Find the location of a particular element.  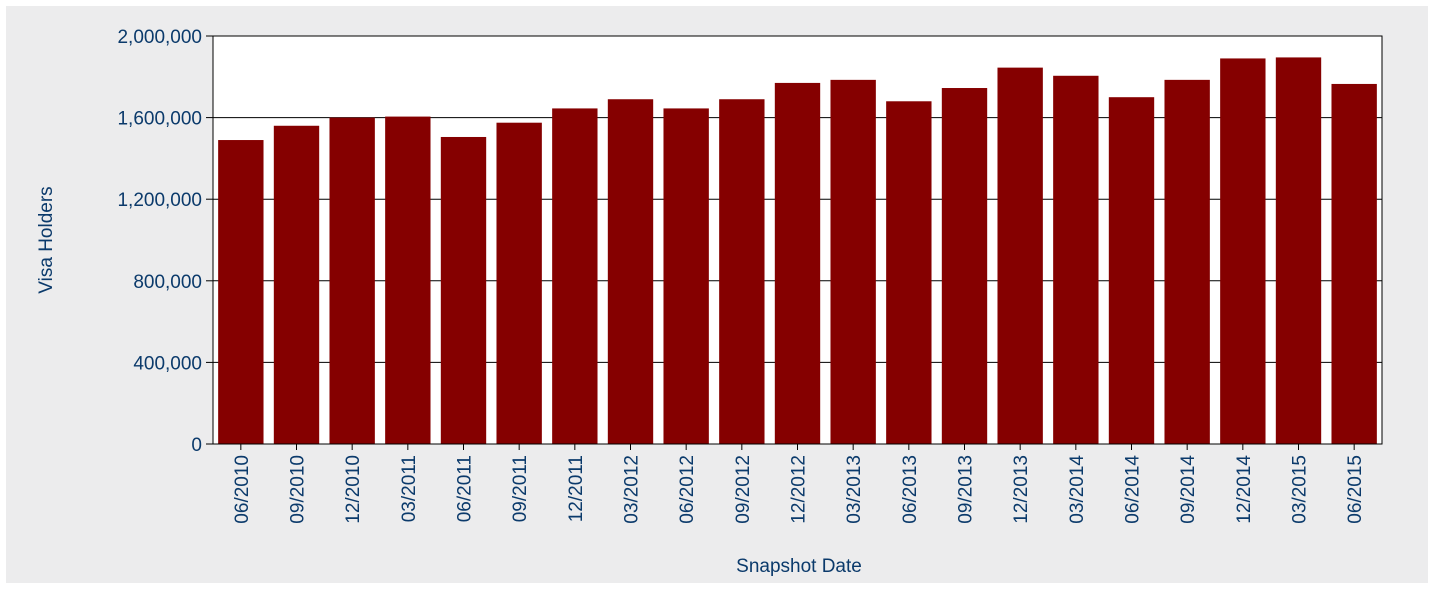

x-tick-label: 06/2010 is located at coordinates (242, 489).